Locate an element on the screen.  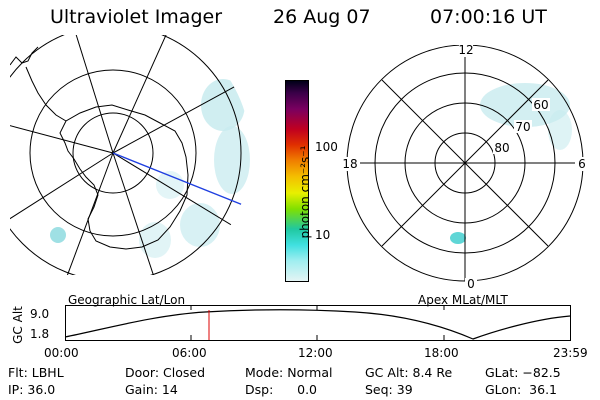
image-time: 07:00:16 UT is located at coordinates (488, 17).